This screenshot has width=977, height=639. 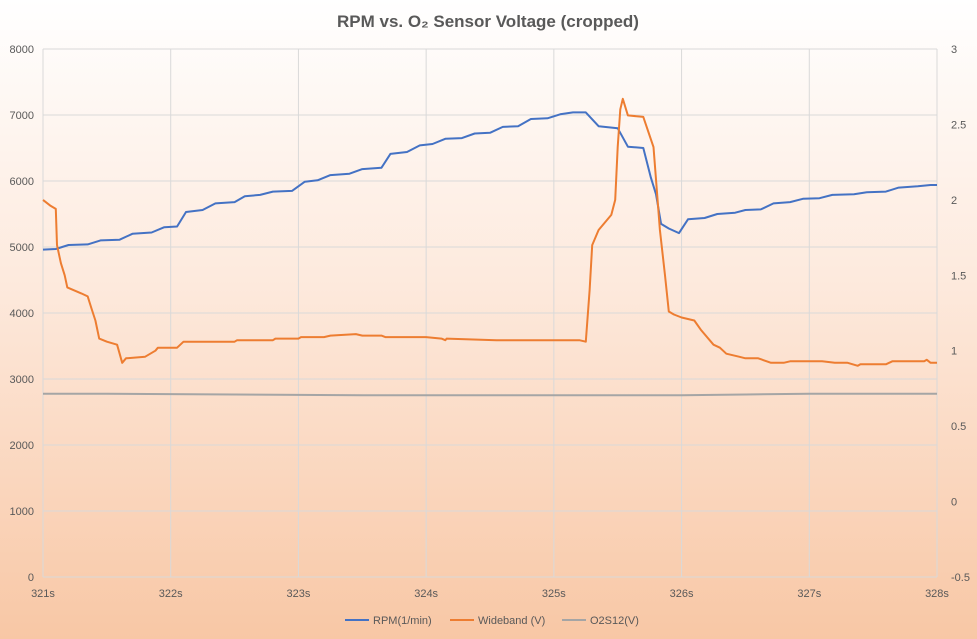 I want to click on y-right-tick-label: 2, so click(x=954, y=201).